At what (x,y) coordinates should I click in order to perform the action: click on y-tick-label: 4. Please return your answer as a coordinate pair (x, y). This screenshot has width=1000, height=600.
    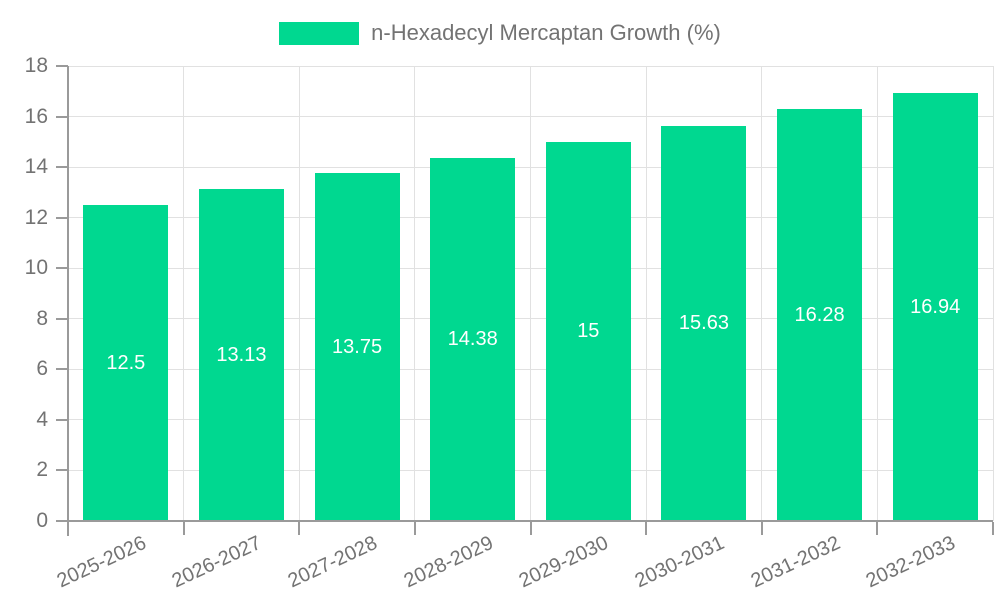
    Looking at the image, I should click on (42, 419).